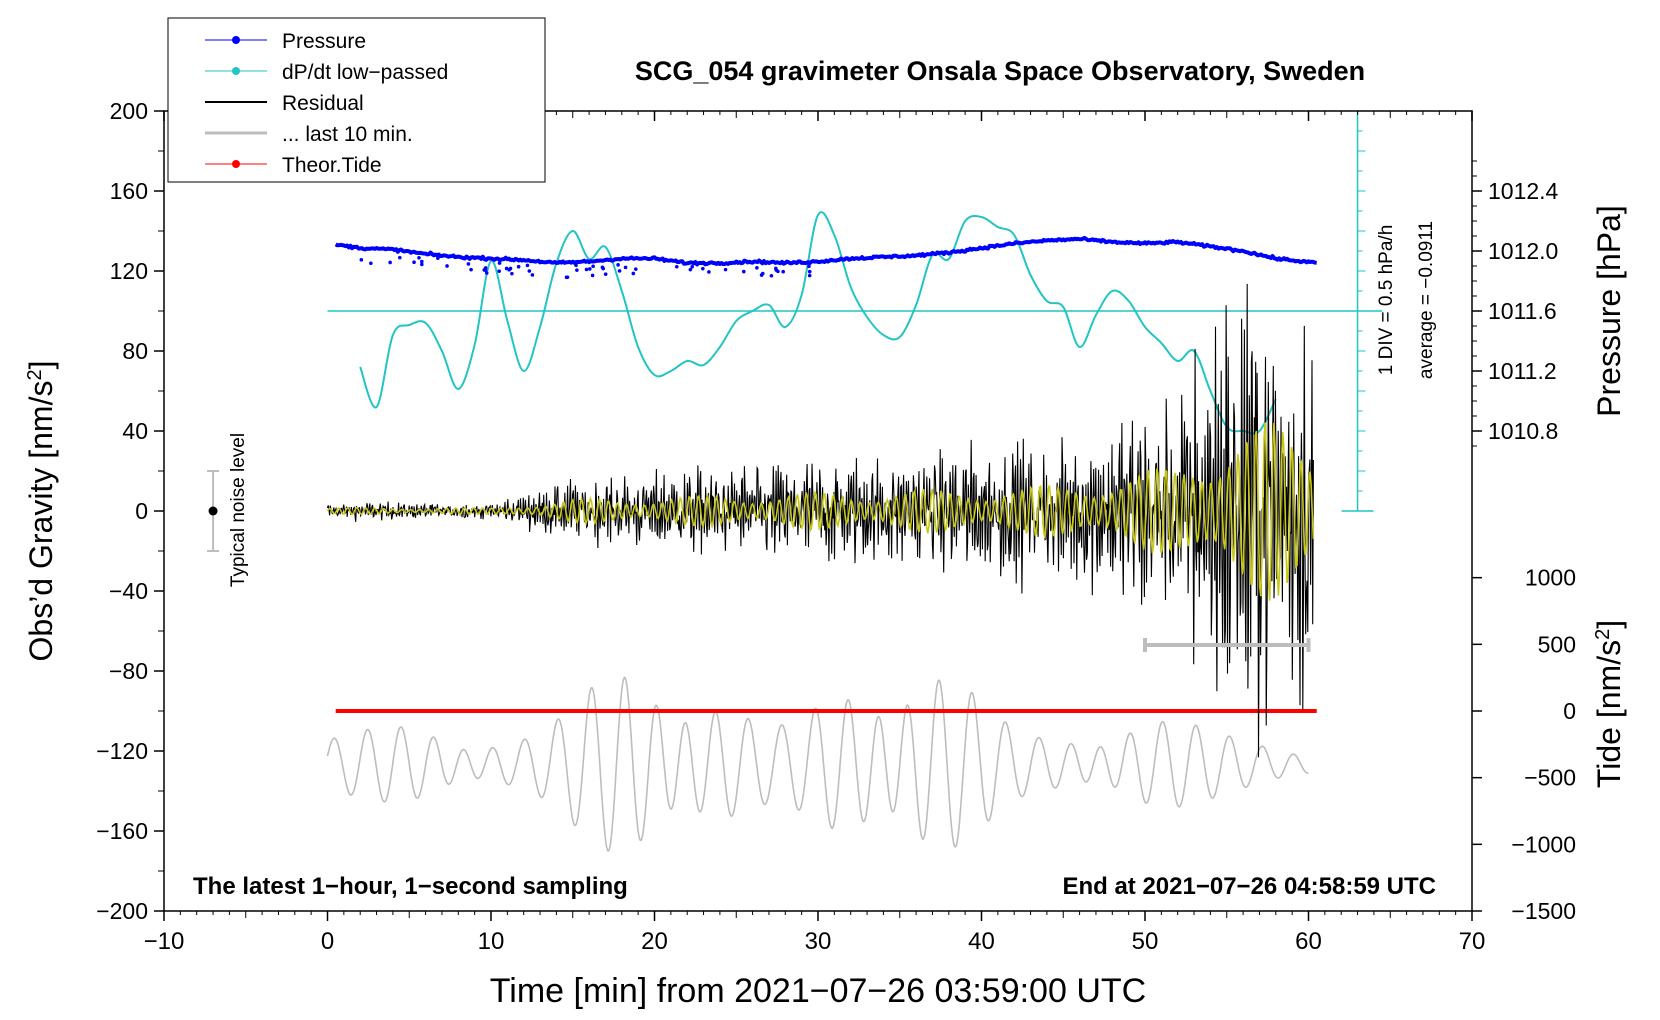 This screenshot has height=1020, width=1660. I want to click on series-last10, so click(817, 764).